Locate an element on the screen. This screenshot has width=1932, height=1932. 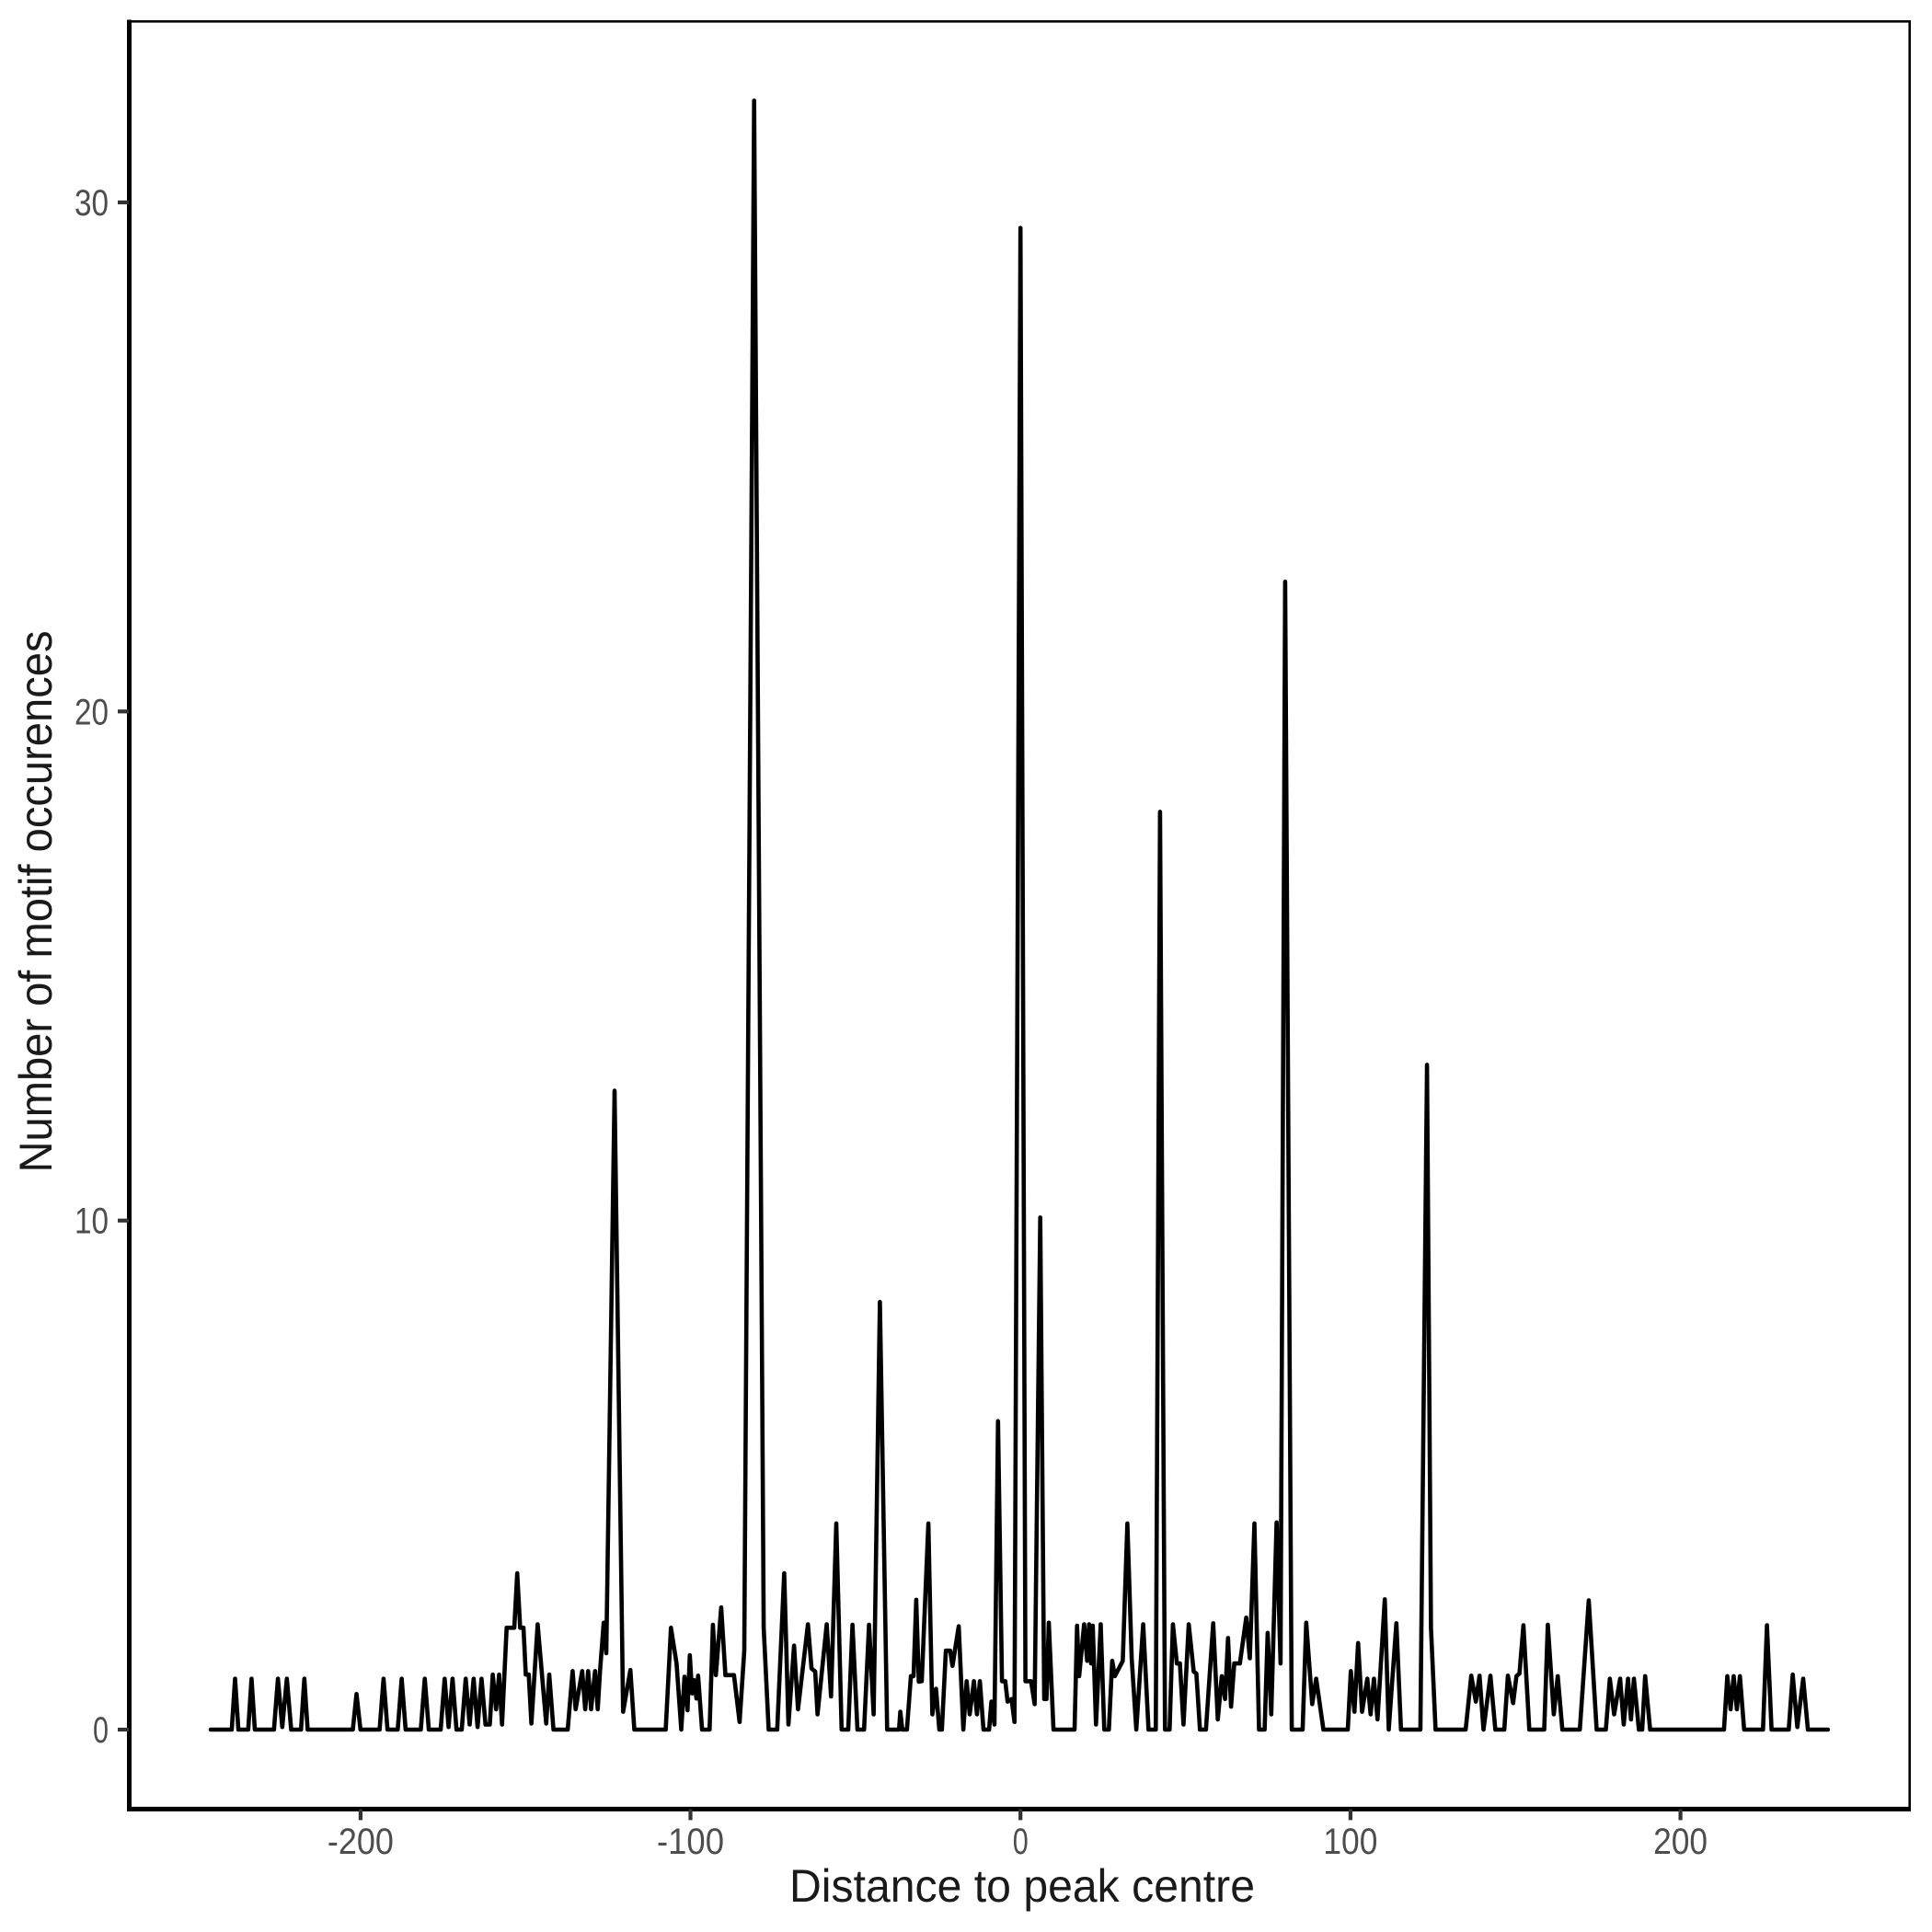
svg-text: Distance to peak centre is located at coordinates (1022, 1886).